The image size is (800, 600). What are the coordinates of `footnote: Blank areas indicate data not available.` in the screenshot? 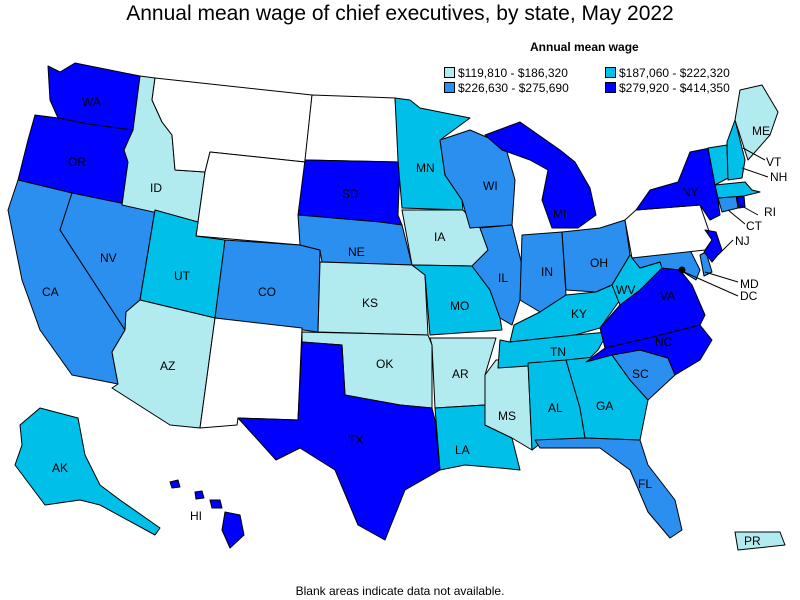 It's located at (400, 591).